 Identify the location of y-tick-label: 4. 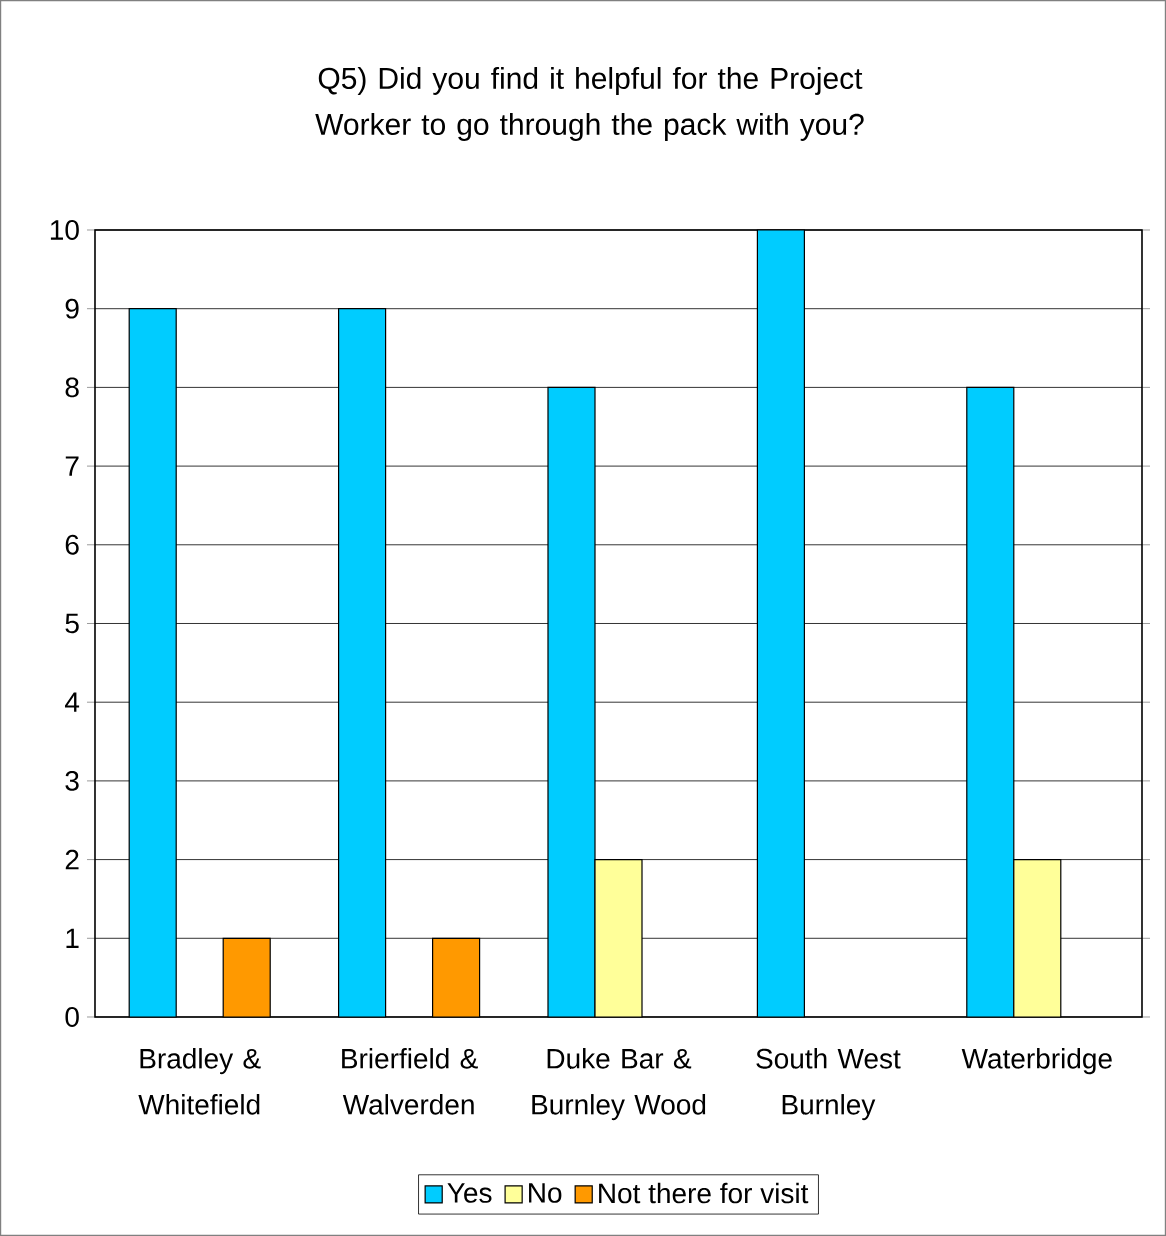
(72, 702).